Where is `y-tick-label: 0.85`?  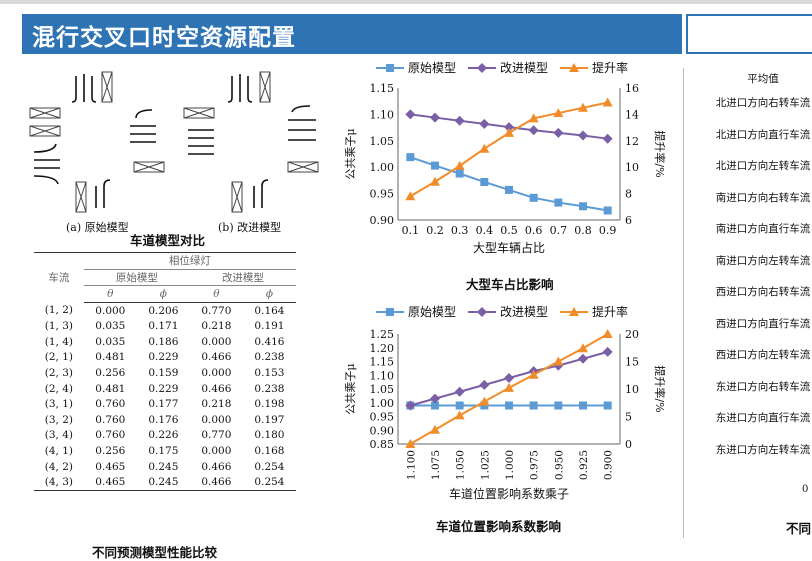
y-tick-label: 0.85 is located at coordinates (382, 444).